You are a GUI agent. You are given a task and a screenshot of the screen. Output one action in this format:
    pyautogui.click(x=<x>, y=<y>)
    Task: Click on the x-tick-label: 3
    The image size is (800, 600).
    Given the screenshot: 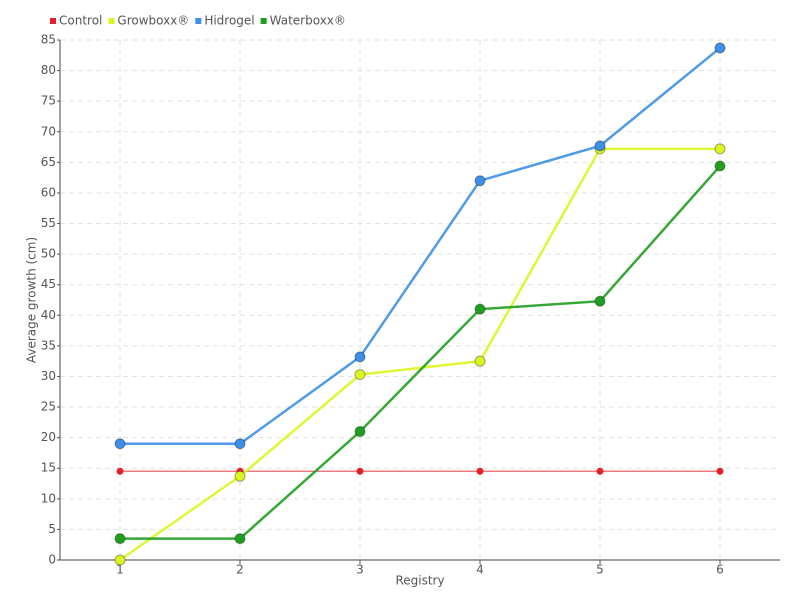 What is the action you would take?
    pyautogui.click(x=360, y=570)
    